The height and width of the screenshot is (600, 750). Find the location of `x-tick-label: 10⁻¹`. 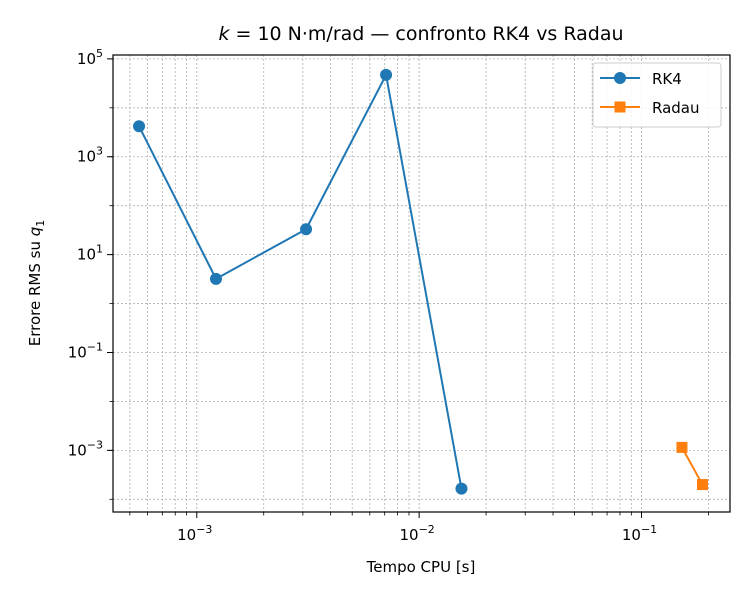

x-tick-label: 10⁻¹ is located at coordinates (639, 533).